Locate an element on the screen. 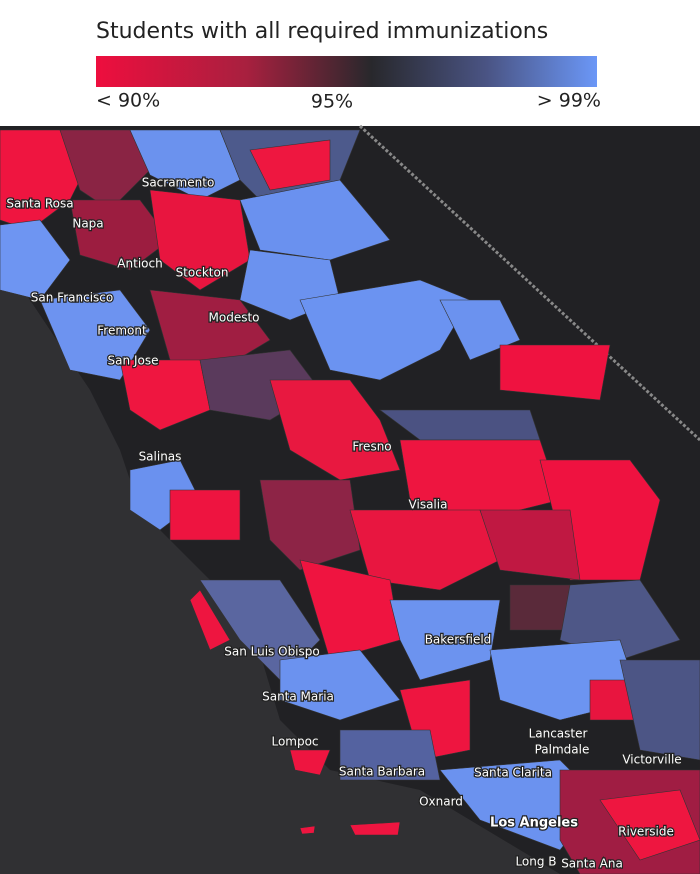  city-label: Bakersfield is located at coordinates (458, 640).